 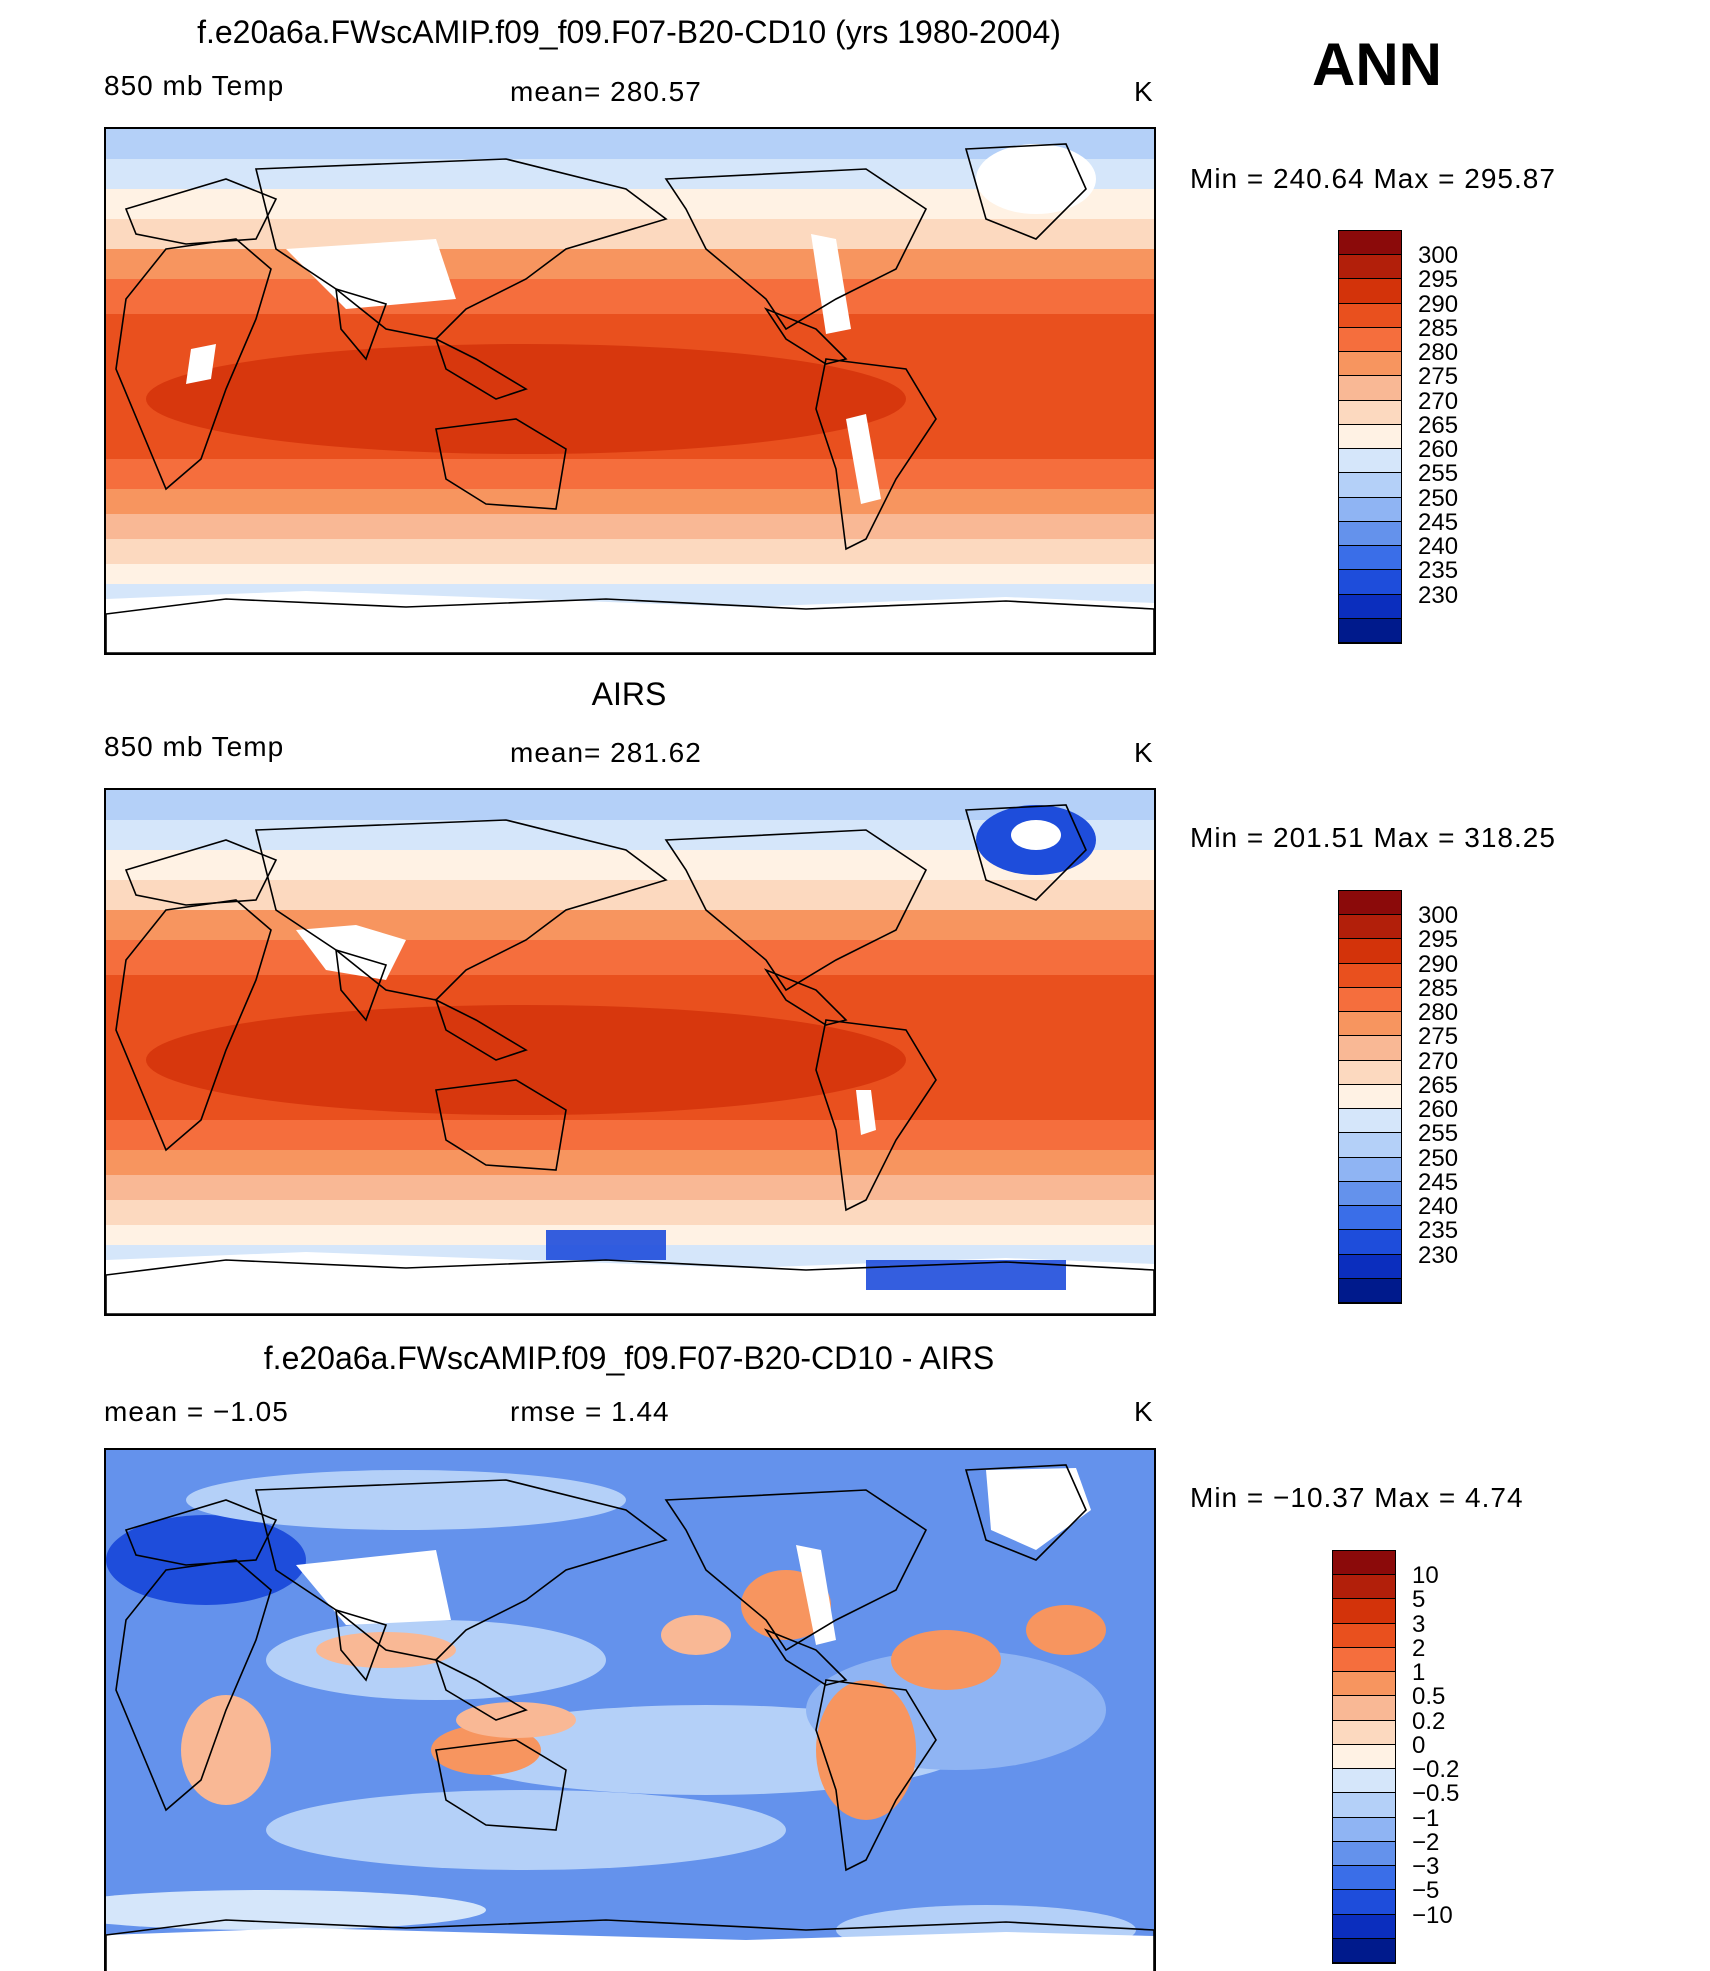 I want to click on panel-1-variable: 850 mb Temp, so click(x=194, y=85).